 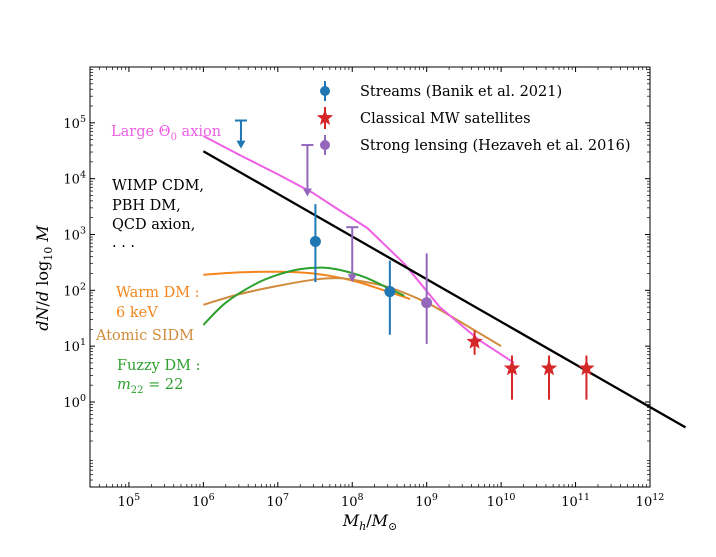 What do you see at coordinates (74, 179) in the screenshot?
I see `y-tick-label: 10⁴` at bounding box center [74, 179].